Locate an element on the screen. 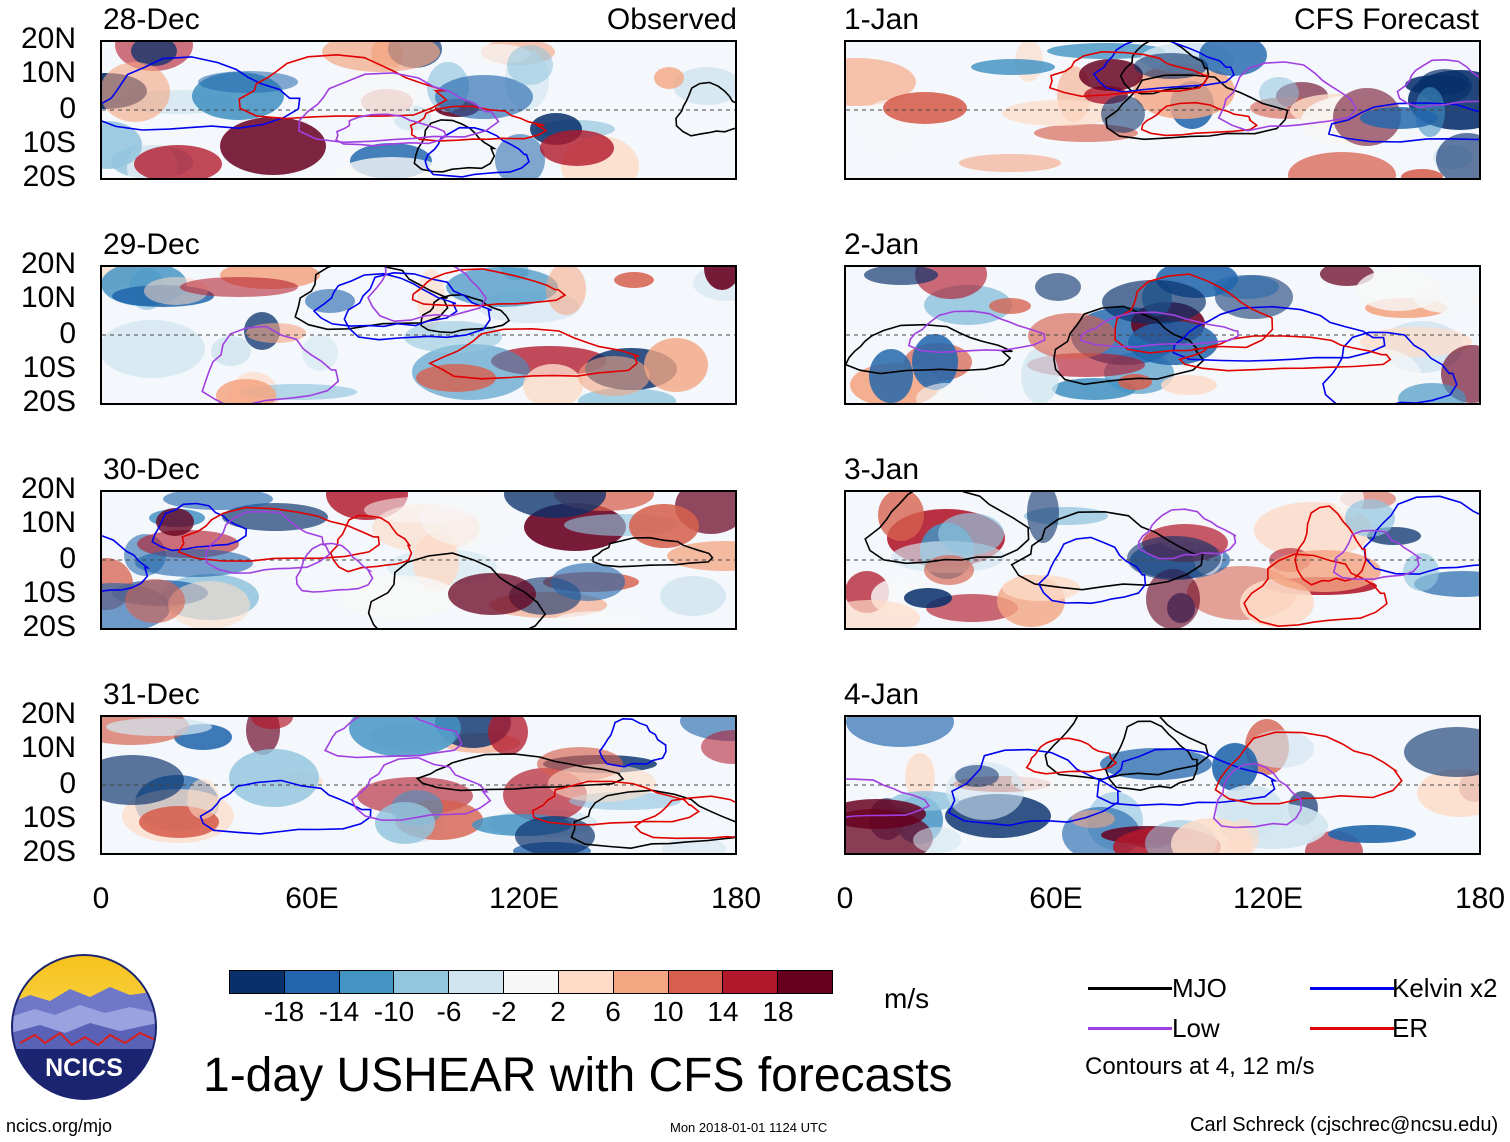  ncics-logo: NCICS is located at coordinates (84, 1027).